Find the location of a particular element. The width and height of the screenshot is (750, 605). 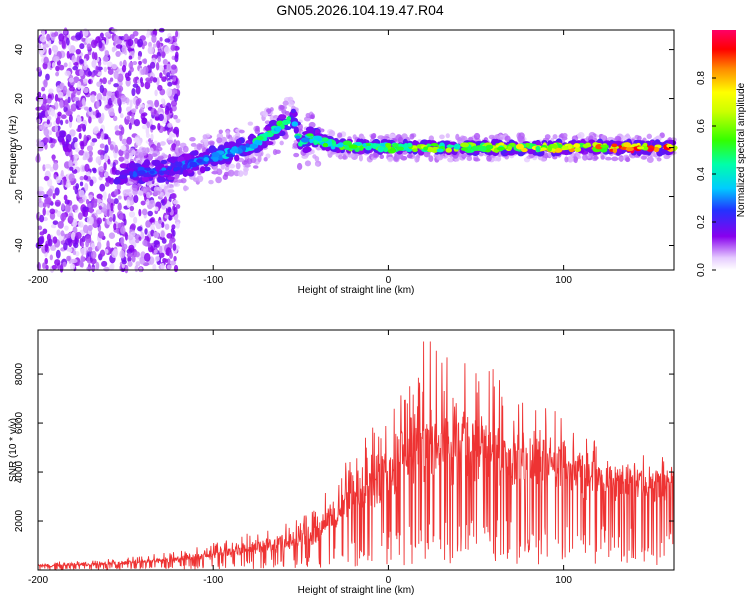

snr-x-tick-label: 100 is located at coordinates (563, 580).